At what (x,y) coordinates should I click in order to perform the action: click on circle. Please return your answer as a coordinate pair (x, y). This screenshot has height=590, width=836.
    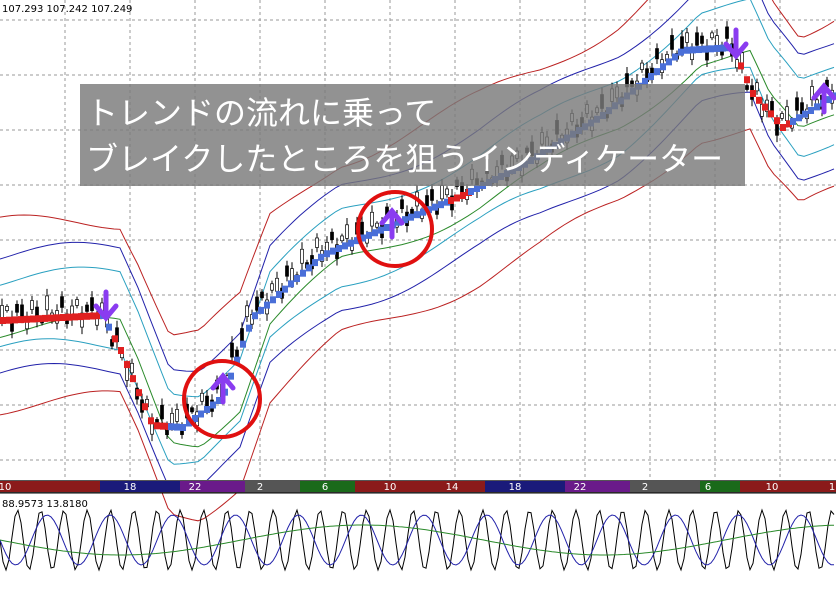
    Looking at the image, I should click on (222, 399).